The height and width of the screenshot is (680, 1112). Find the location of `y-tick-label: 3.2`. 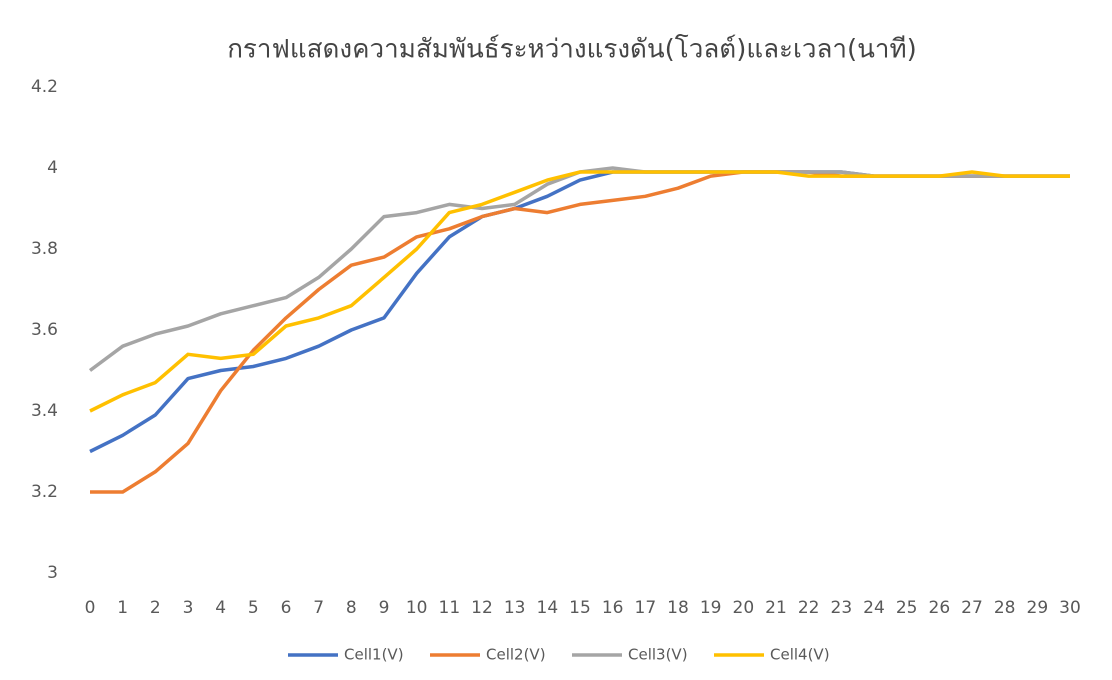

y-tick-label: 3.2 is located at coordinates (44, 492).